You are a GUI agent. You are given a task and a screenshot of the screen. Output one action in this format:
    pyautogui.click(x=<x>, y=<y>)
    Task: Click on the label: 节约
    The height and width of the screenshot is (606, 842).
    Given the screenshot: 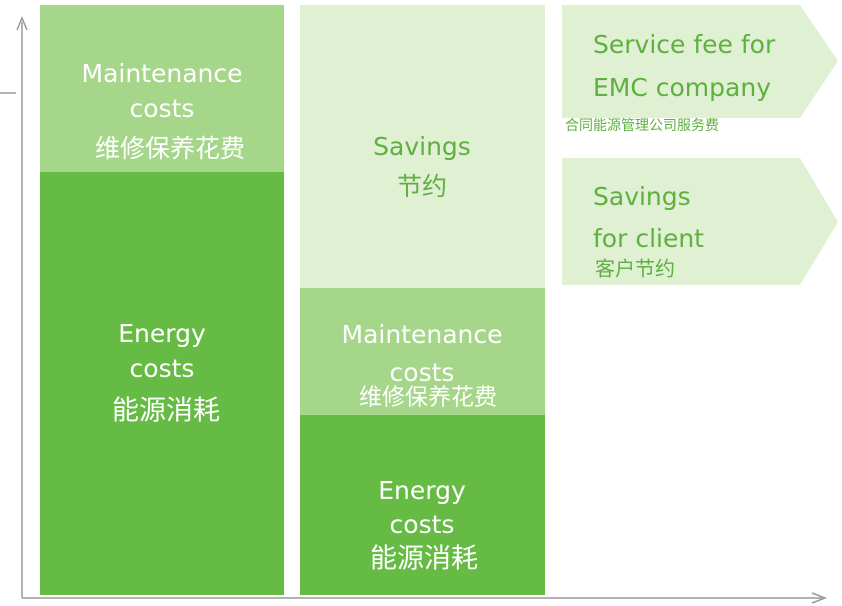 What is the action you would take?
    pyautogui.click(x=422, y=186)
    